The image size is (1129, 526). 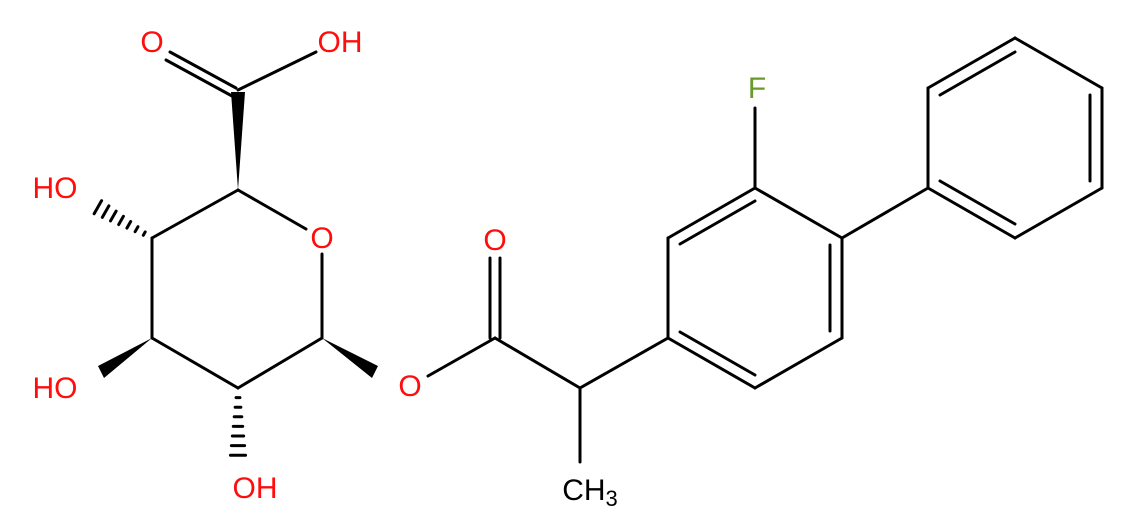 I want to click on atom-label: F, so click(x=757, y=88).